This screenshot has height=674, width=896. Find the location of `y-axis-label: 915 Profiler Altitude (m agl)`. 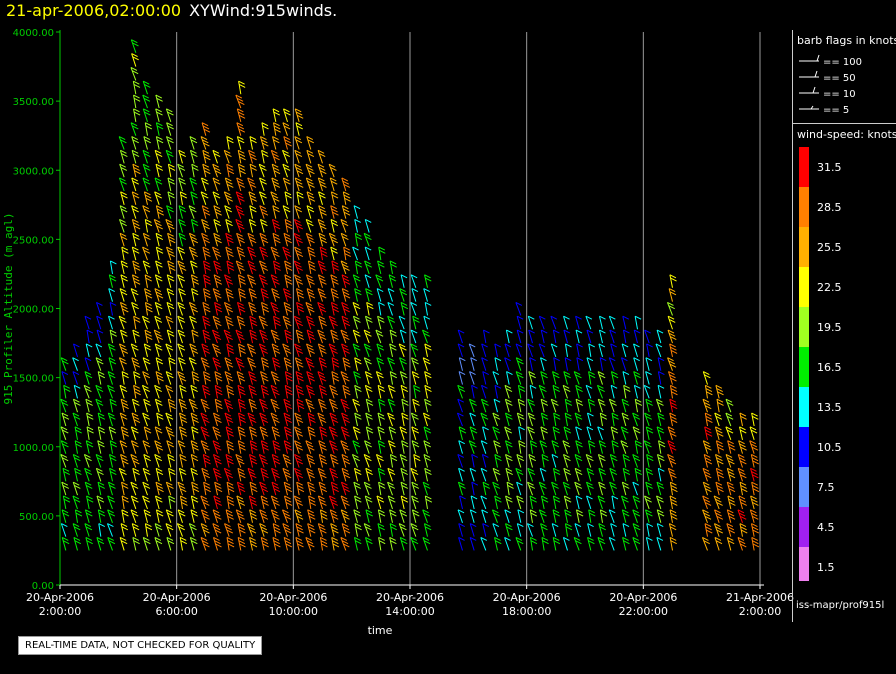

y-axis-label: 915 Profiler Altitude (m agl) is located at coordinates (8, 308).